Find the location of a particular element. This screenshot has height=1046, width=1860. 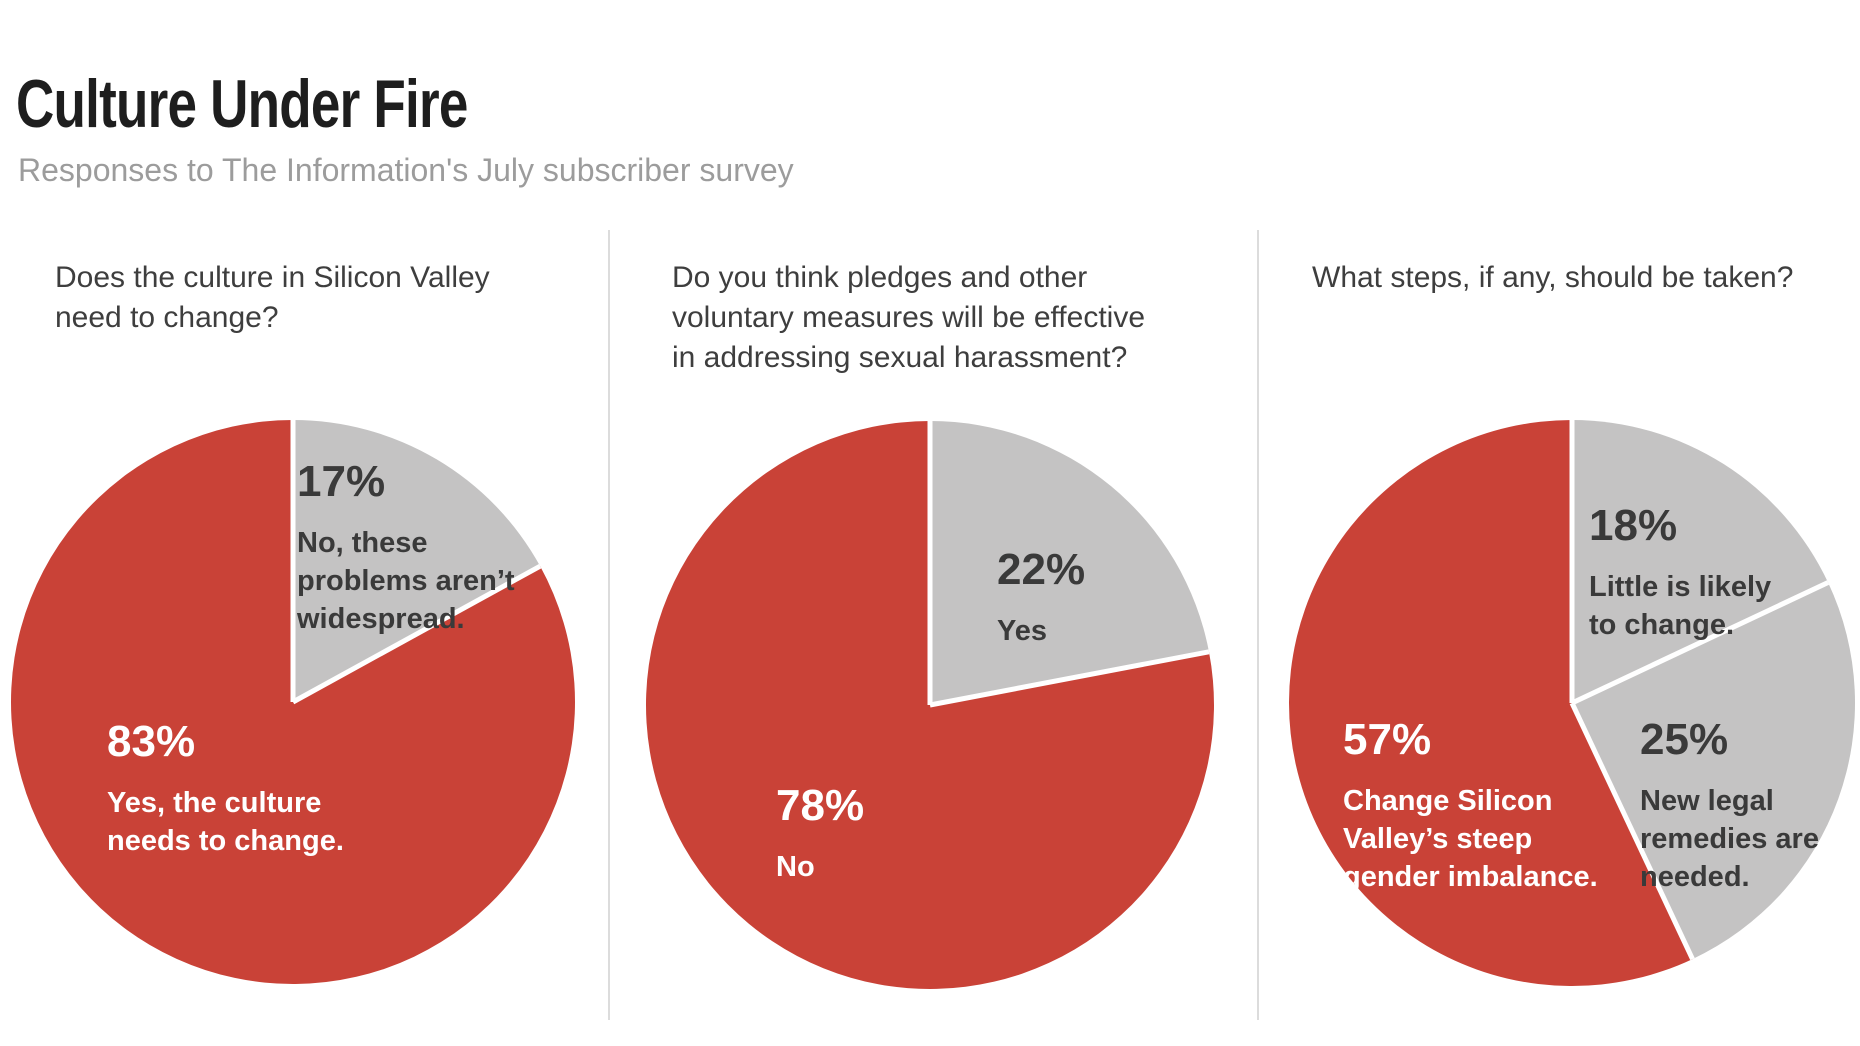

slice-percent: 17% is located at coordinates (341, 481).